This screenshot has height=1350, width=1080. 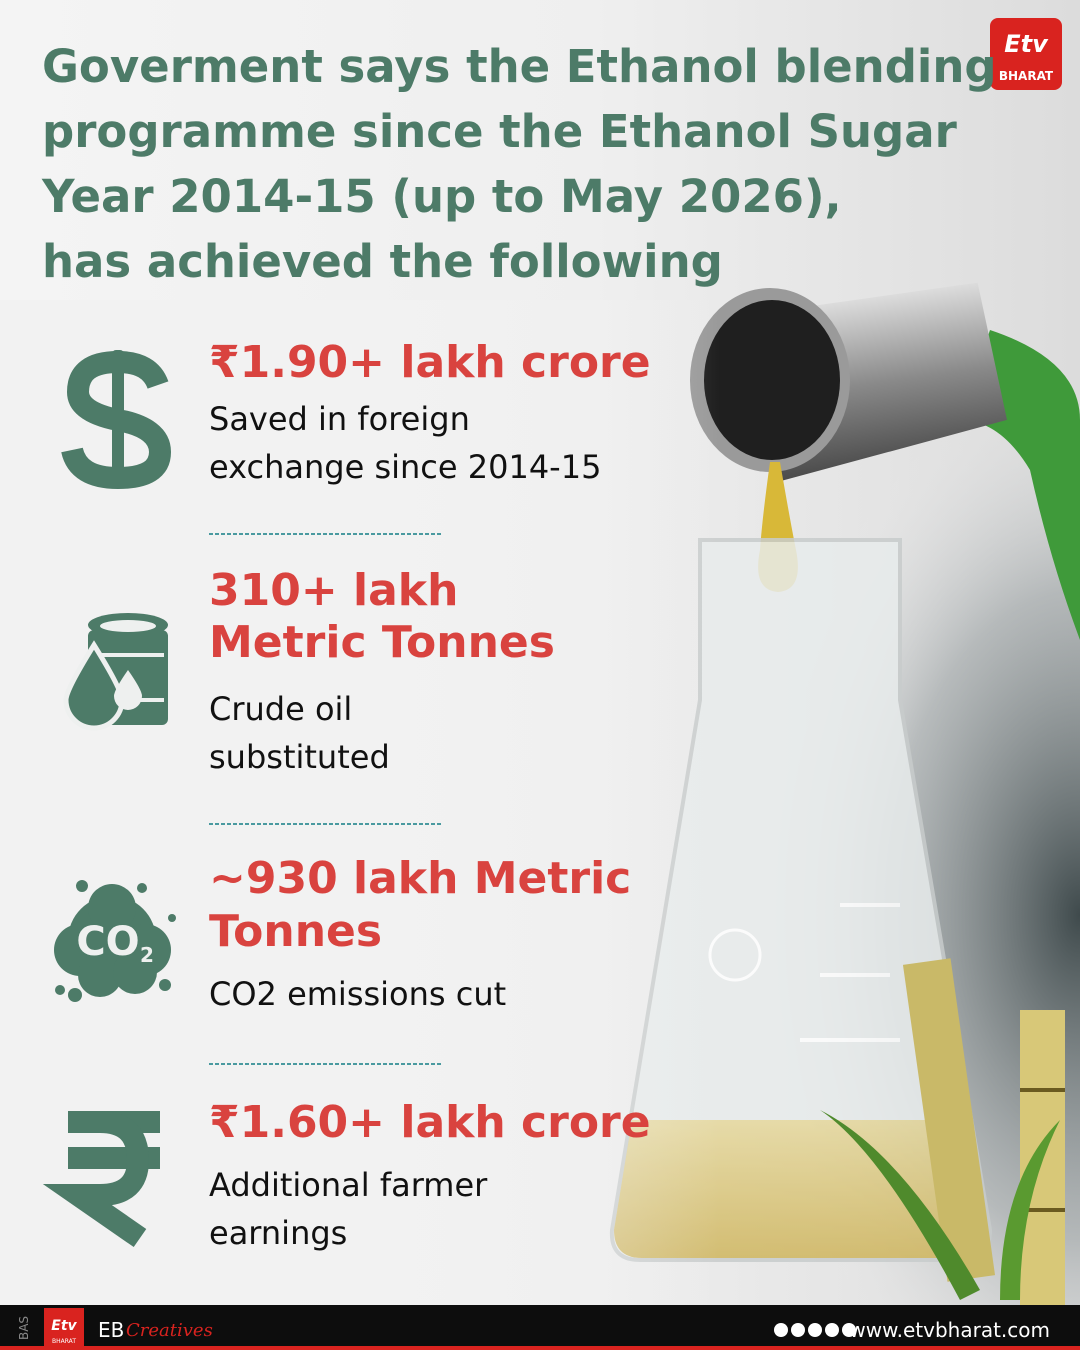 I want to click on headline: Tonnes, so click(x=295, y=931).